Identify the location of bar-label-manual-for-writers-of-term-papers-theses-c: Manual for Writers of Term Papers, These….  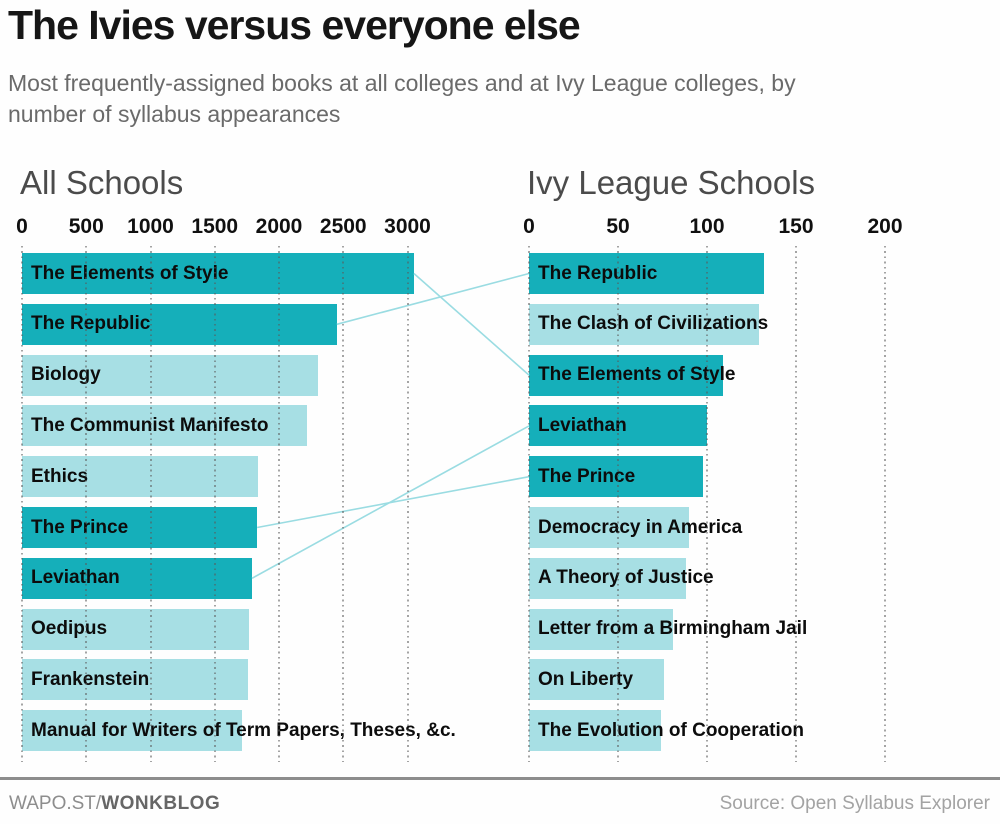
(243, 730).